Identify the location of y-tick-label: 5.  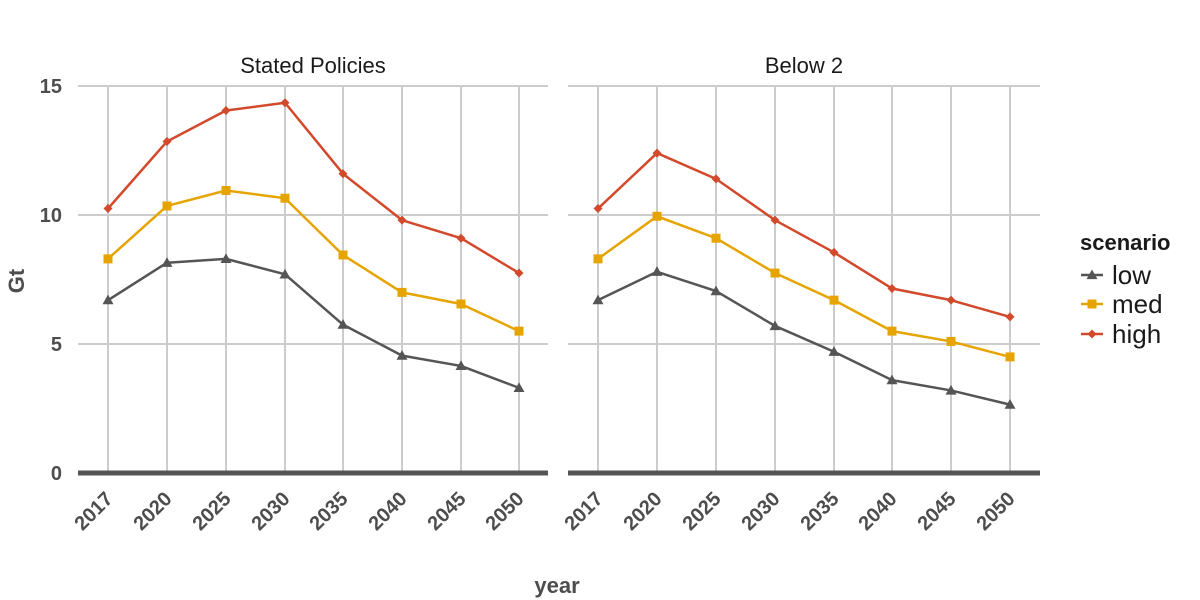
(56, 345).